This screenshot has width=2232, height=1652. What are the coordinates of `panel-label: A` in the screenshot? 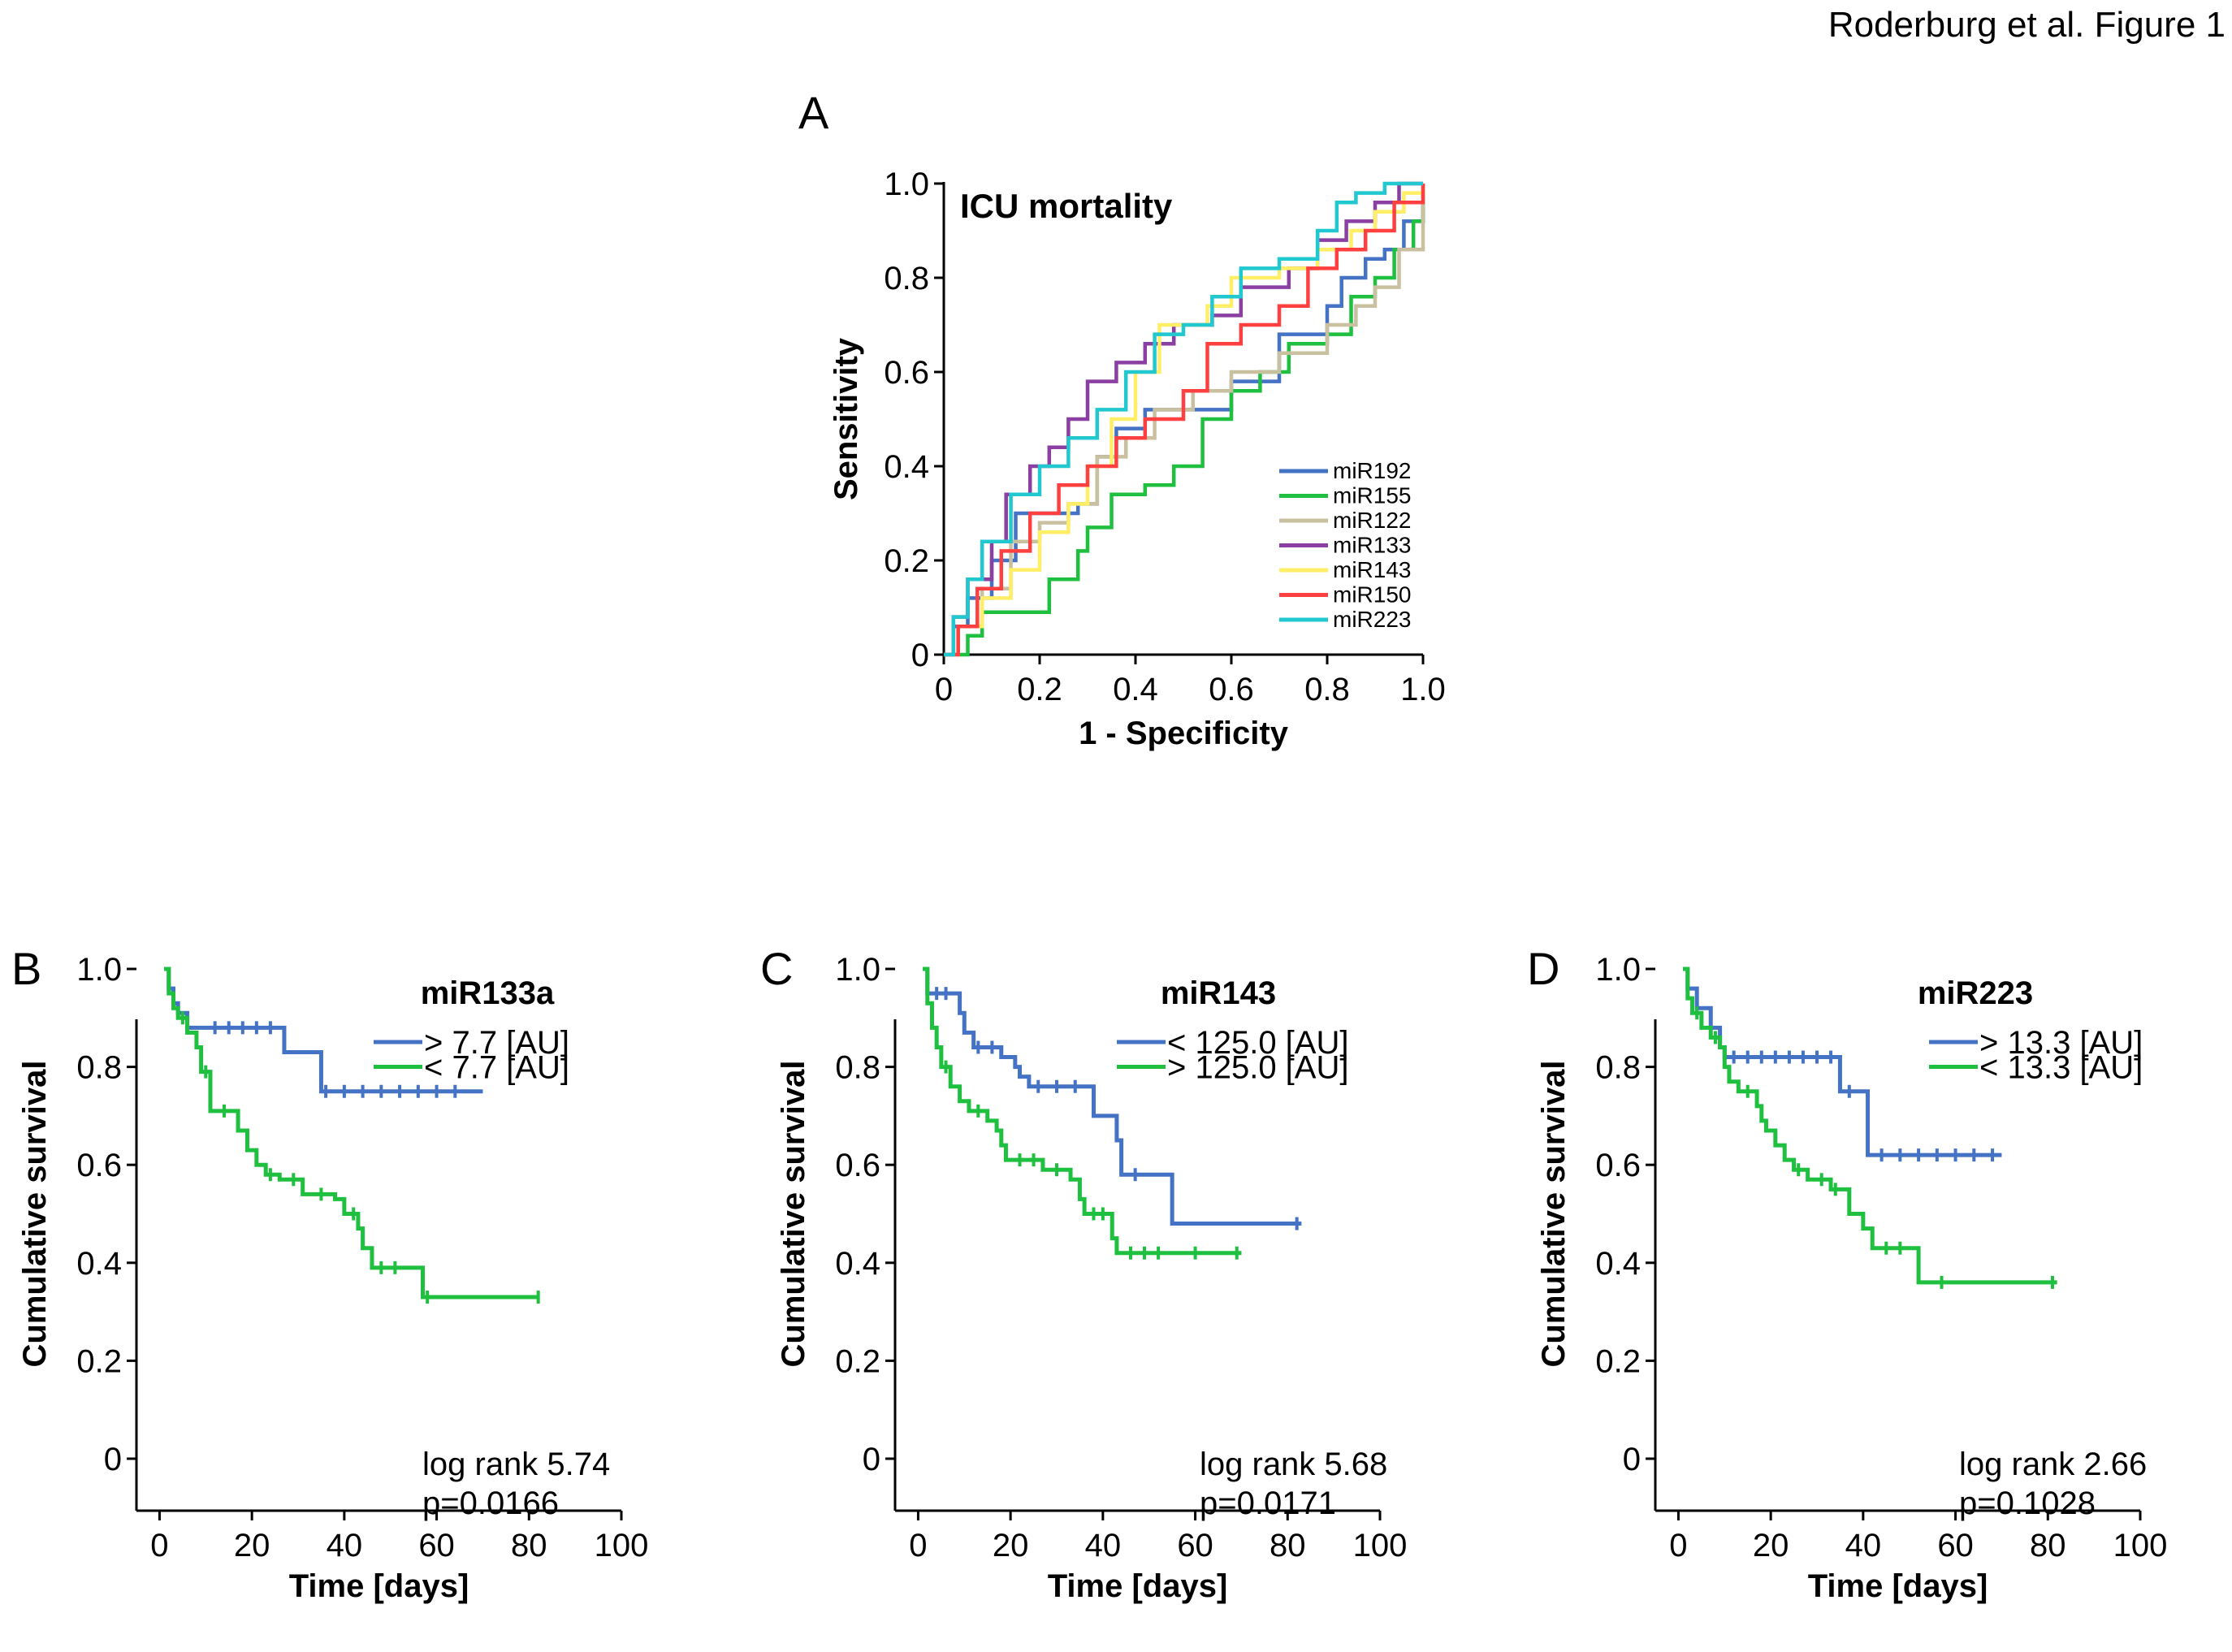 It's located at (813, 112).